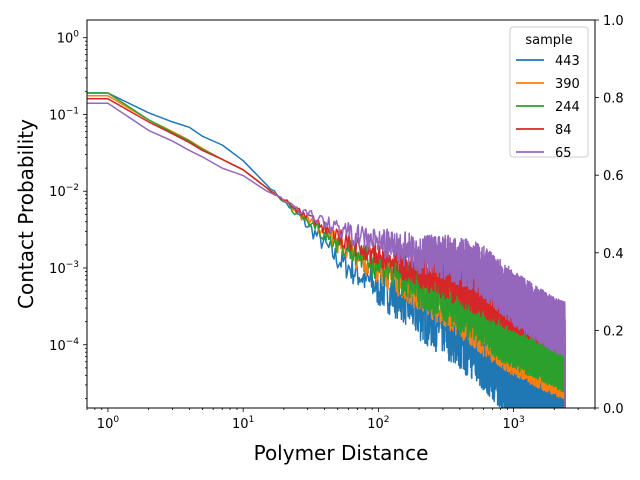  What do you see at coordinates (548, 40) in the screenshot?
I see `legend-title: sample` at bounding box center [548, 40].